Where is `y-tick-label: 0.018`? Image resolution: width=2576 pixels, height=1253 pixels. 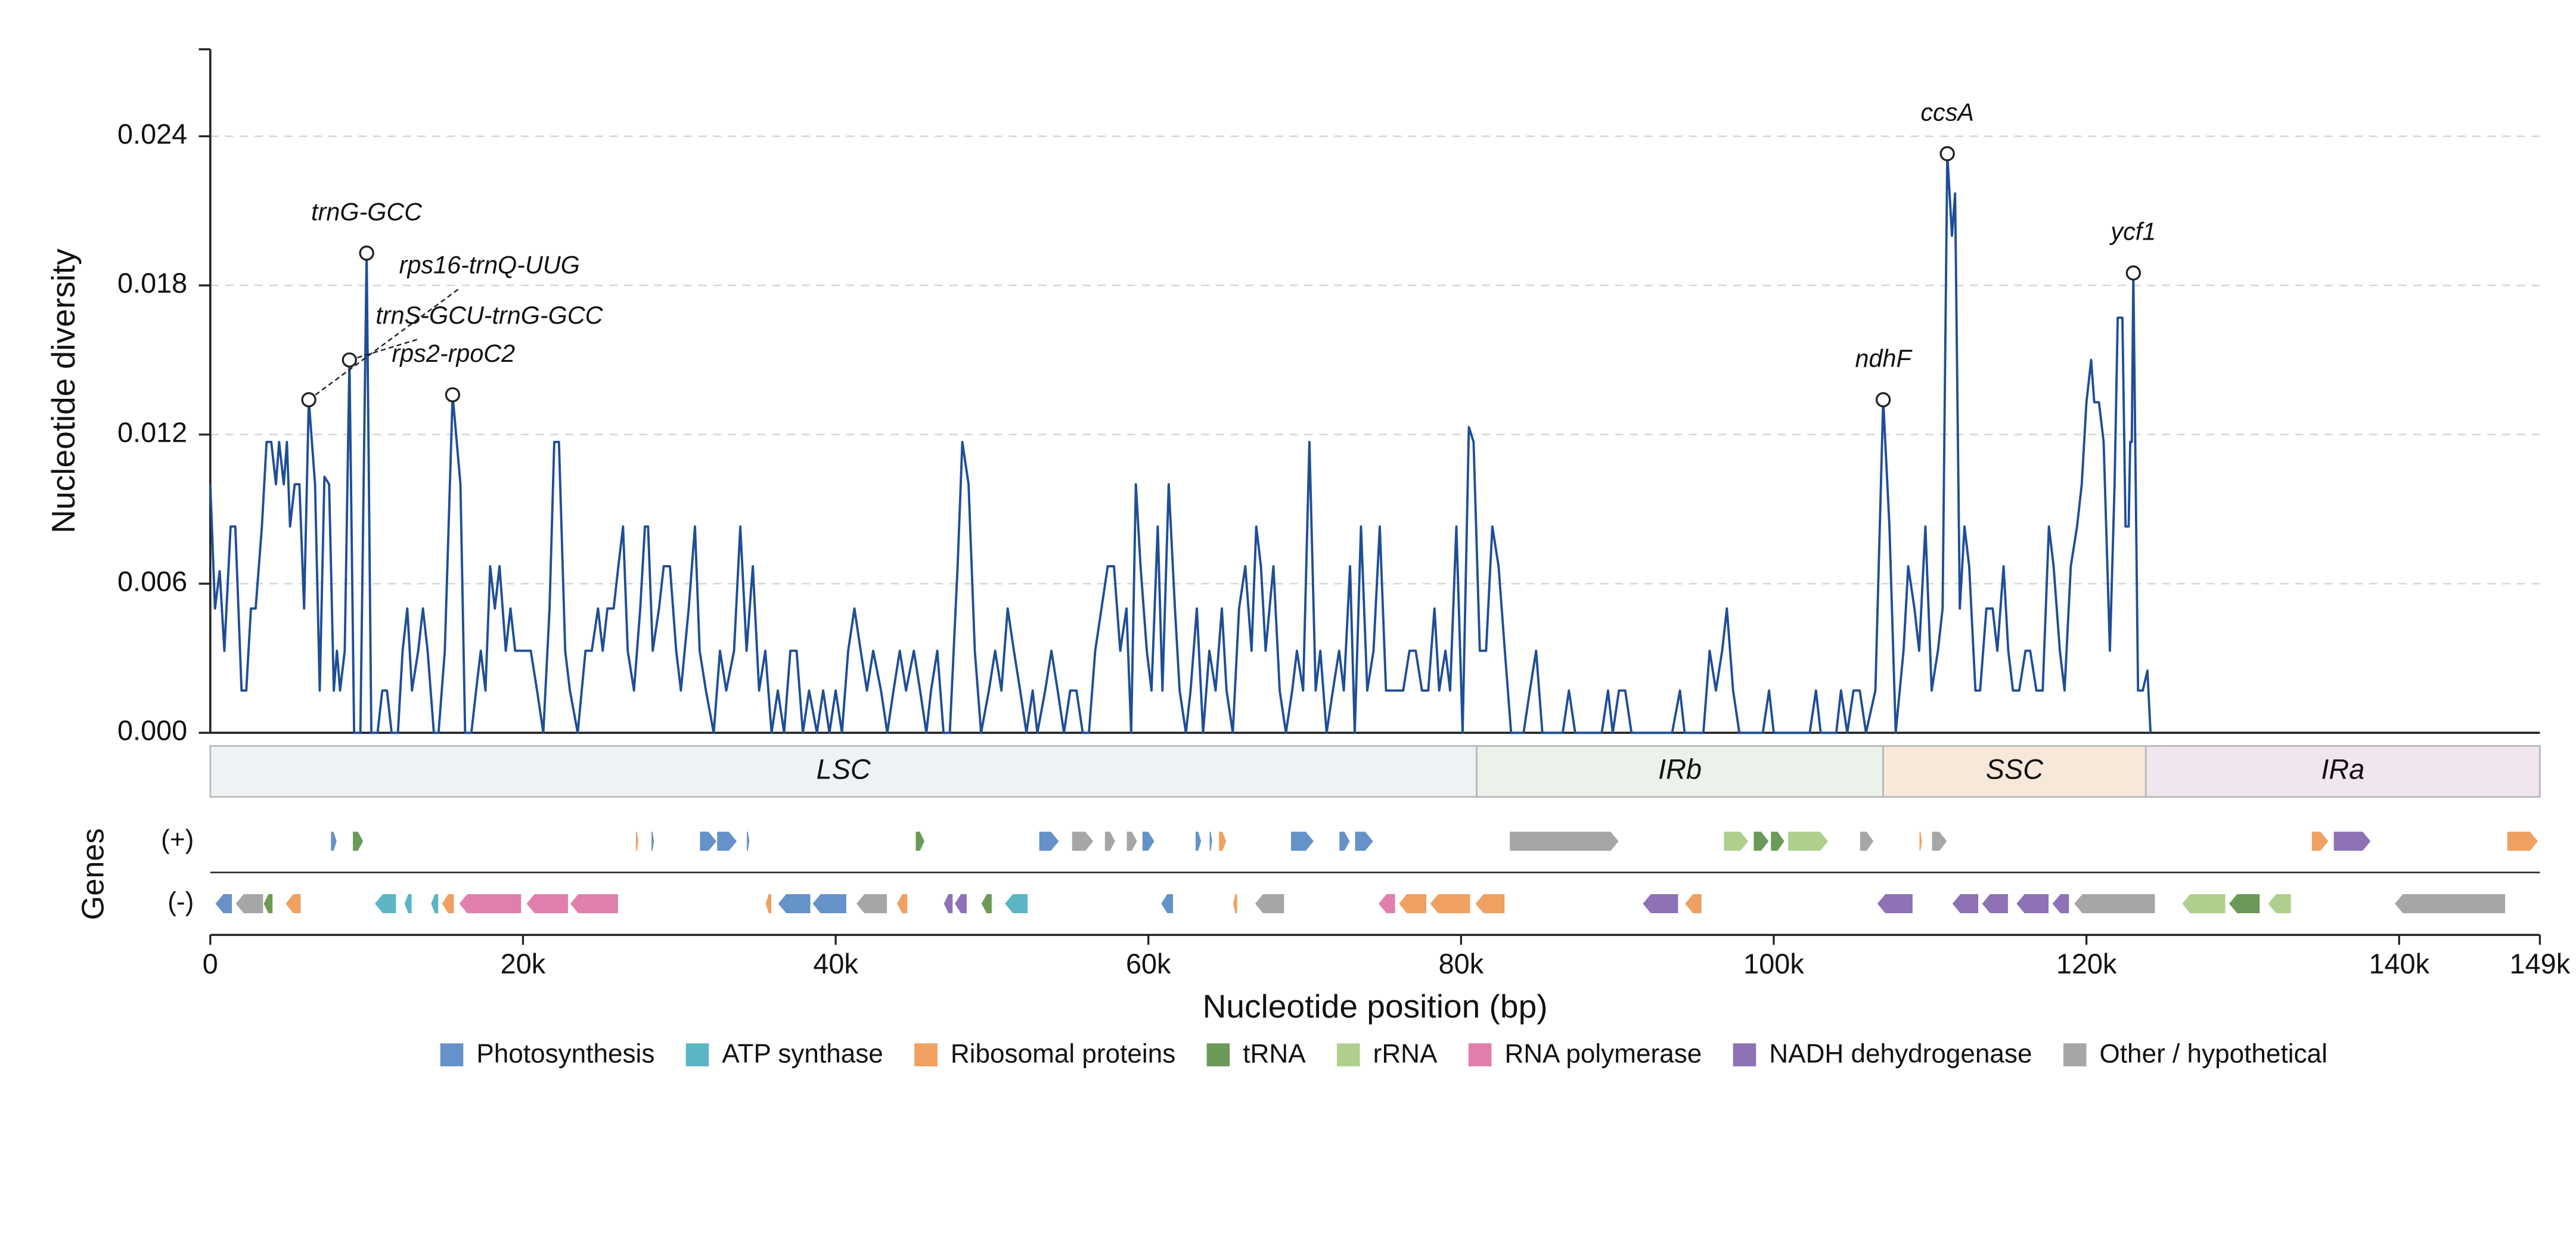 y-tick-label: 0.018 is located at coordinates (152, 283).